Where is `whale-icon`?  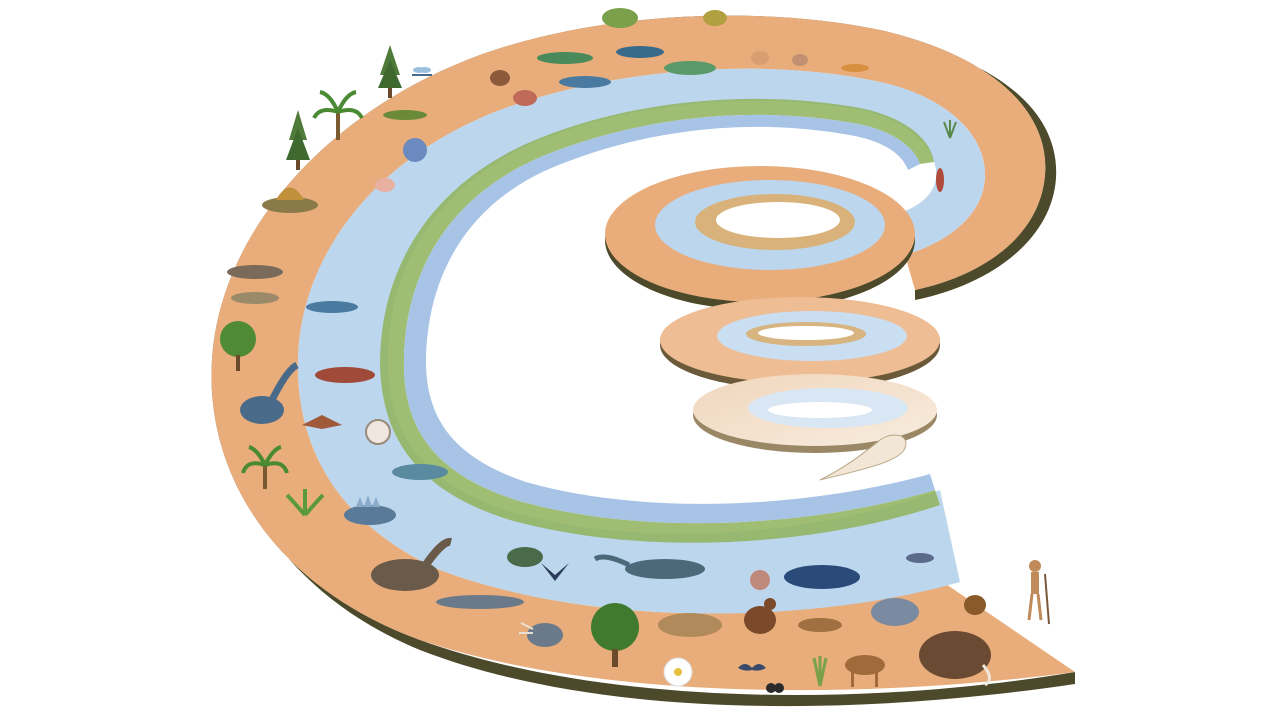 whale-icon is located at coordinates (822, 577).